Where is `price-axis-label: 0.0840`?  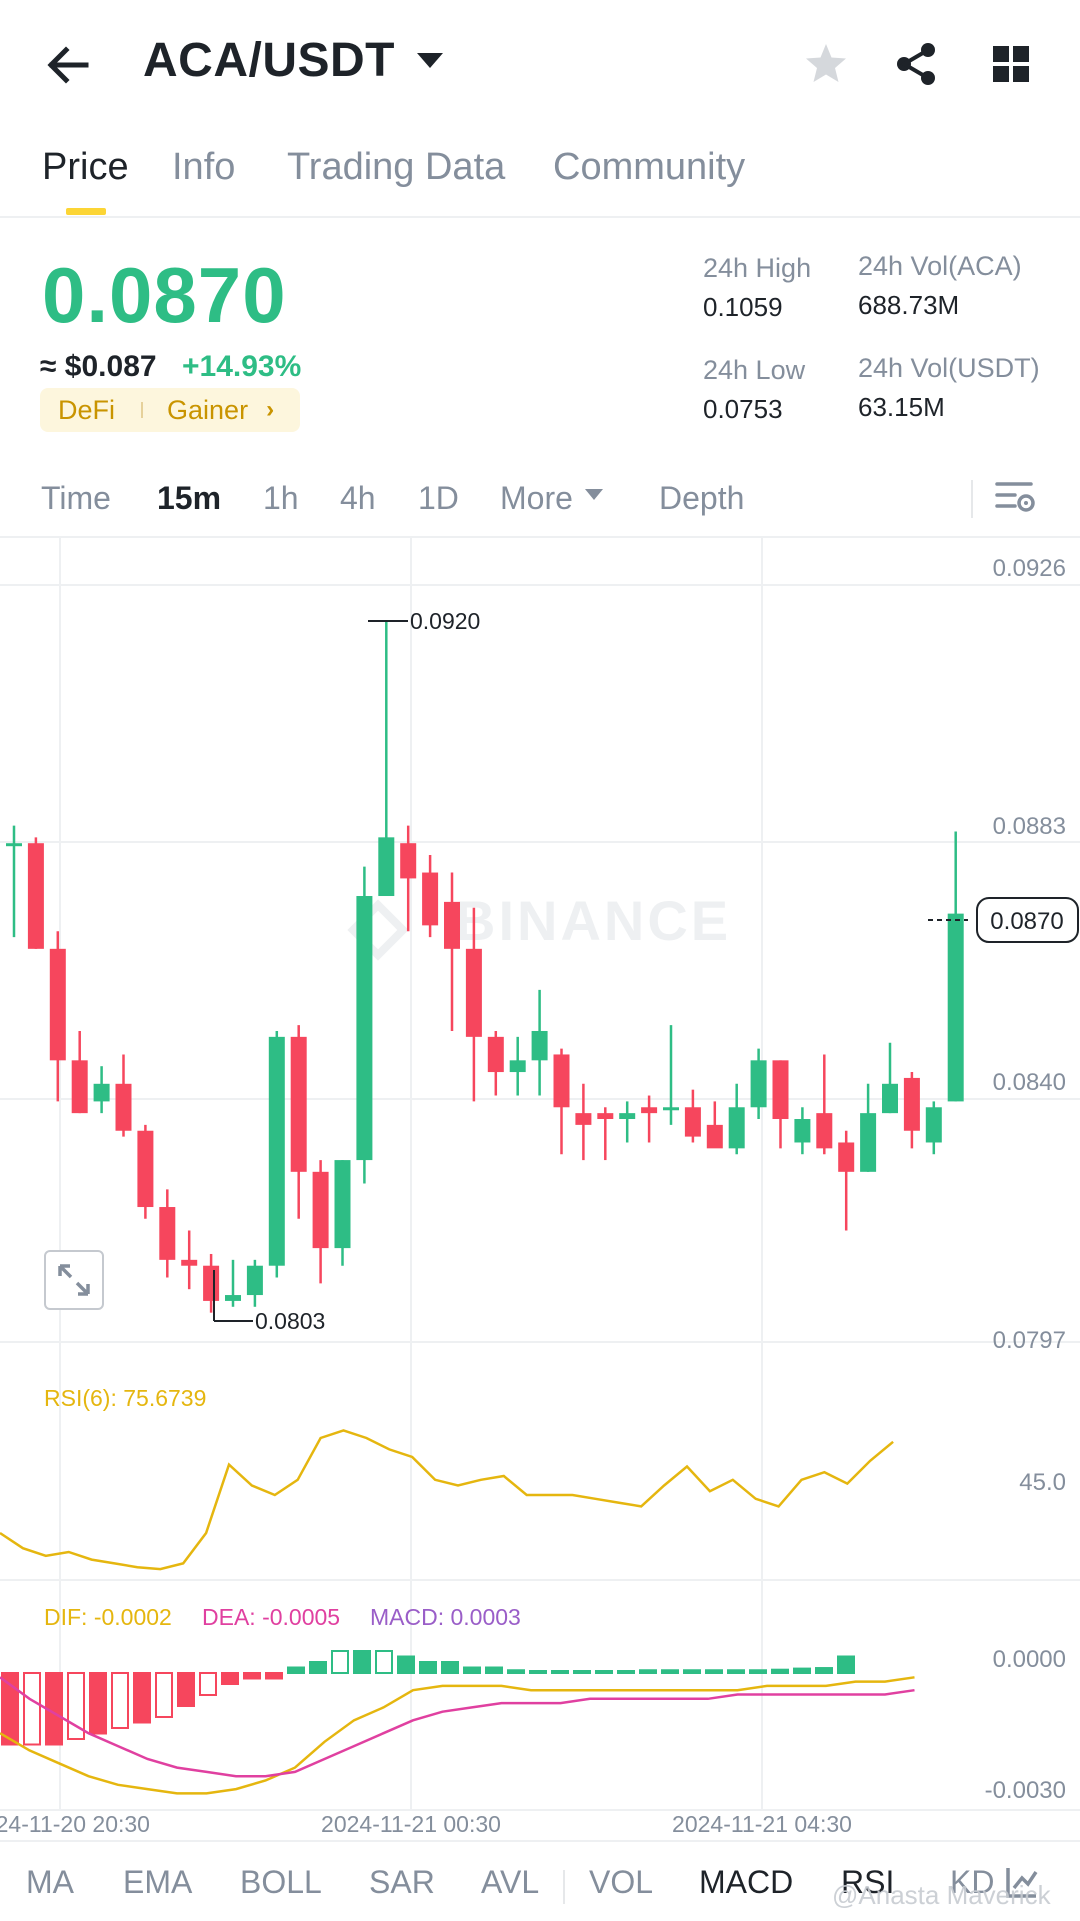 price-axis-label: 0.0840 is located at coordinates (1029, 1082).